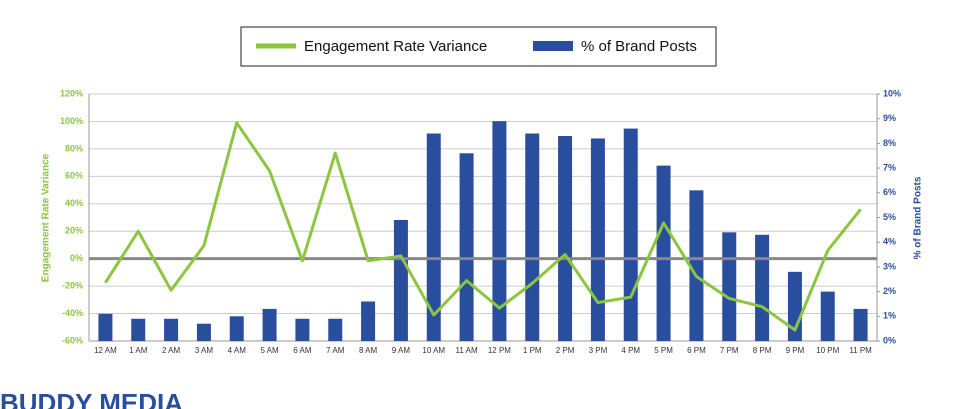 Image resolution: width=965 pixels, height=409 pixels. What do you see at coordinates (532, 350) in the screenshot?
I see `x-tick-label: 1 PM` at bounding box center [532, 350].